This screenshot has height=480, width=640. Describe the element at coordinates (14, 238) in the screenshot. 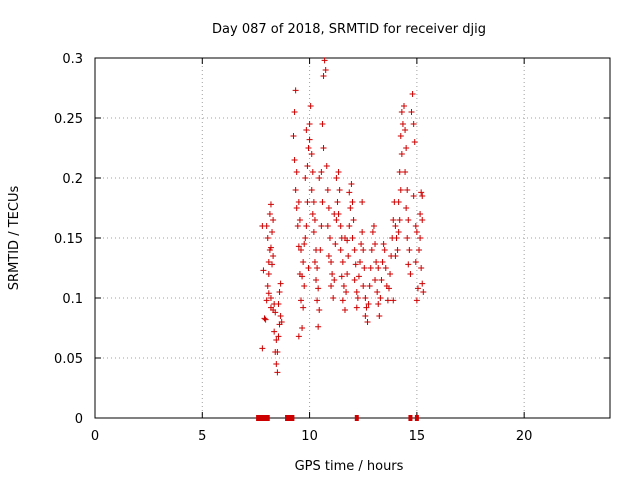

I see `y-axis-label: SRMTID / TECUs` at that location.